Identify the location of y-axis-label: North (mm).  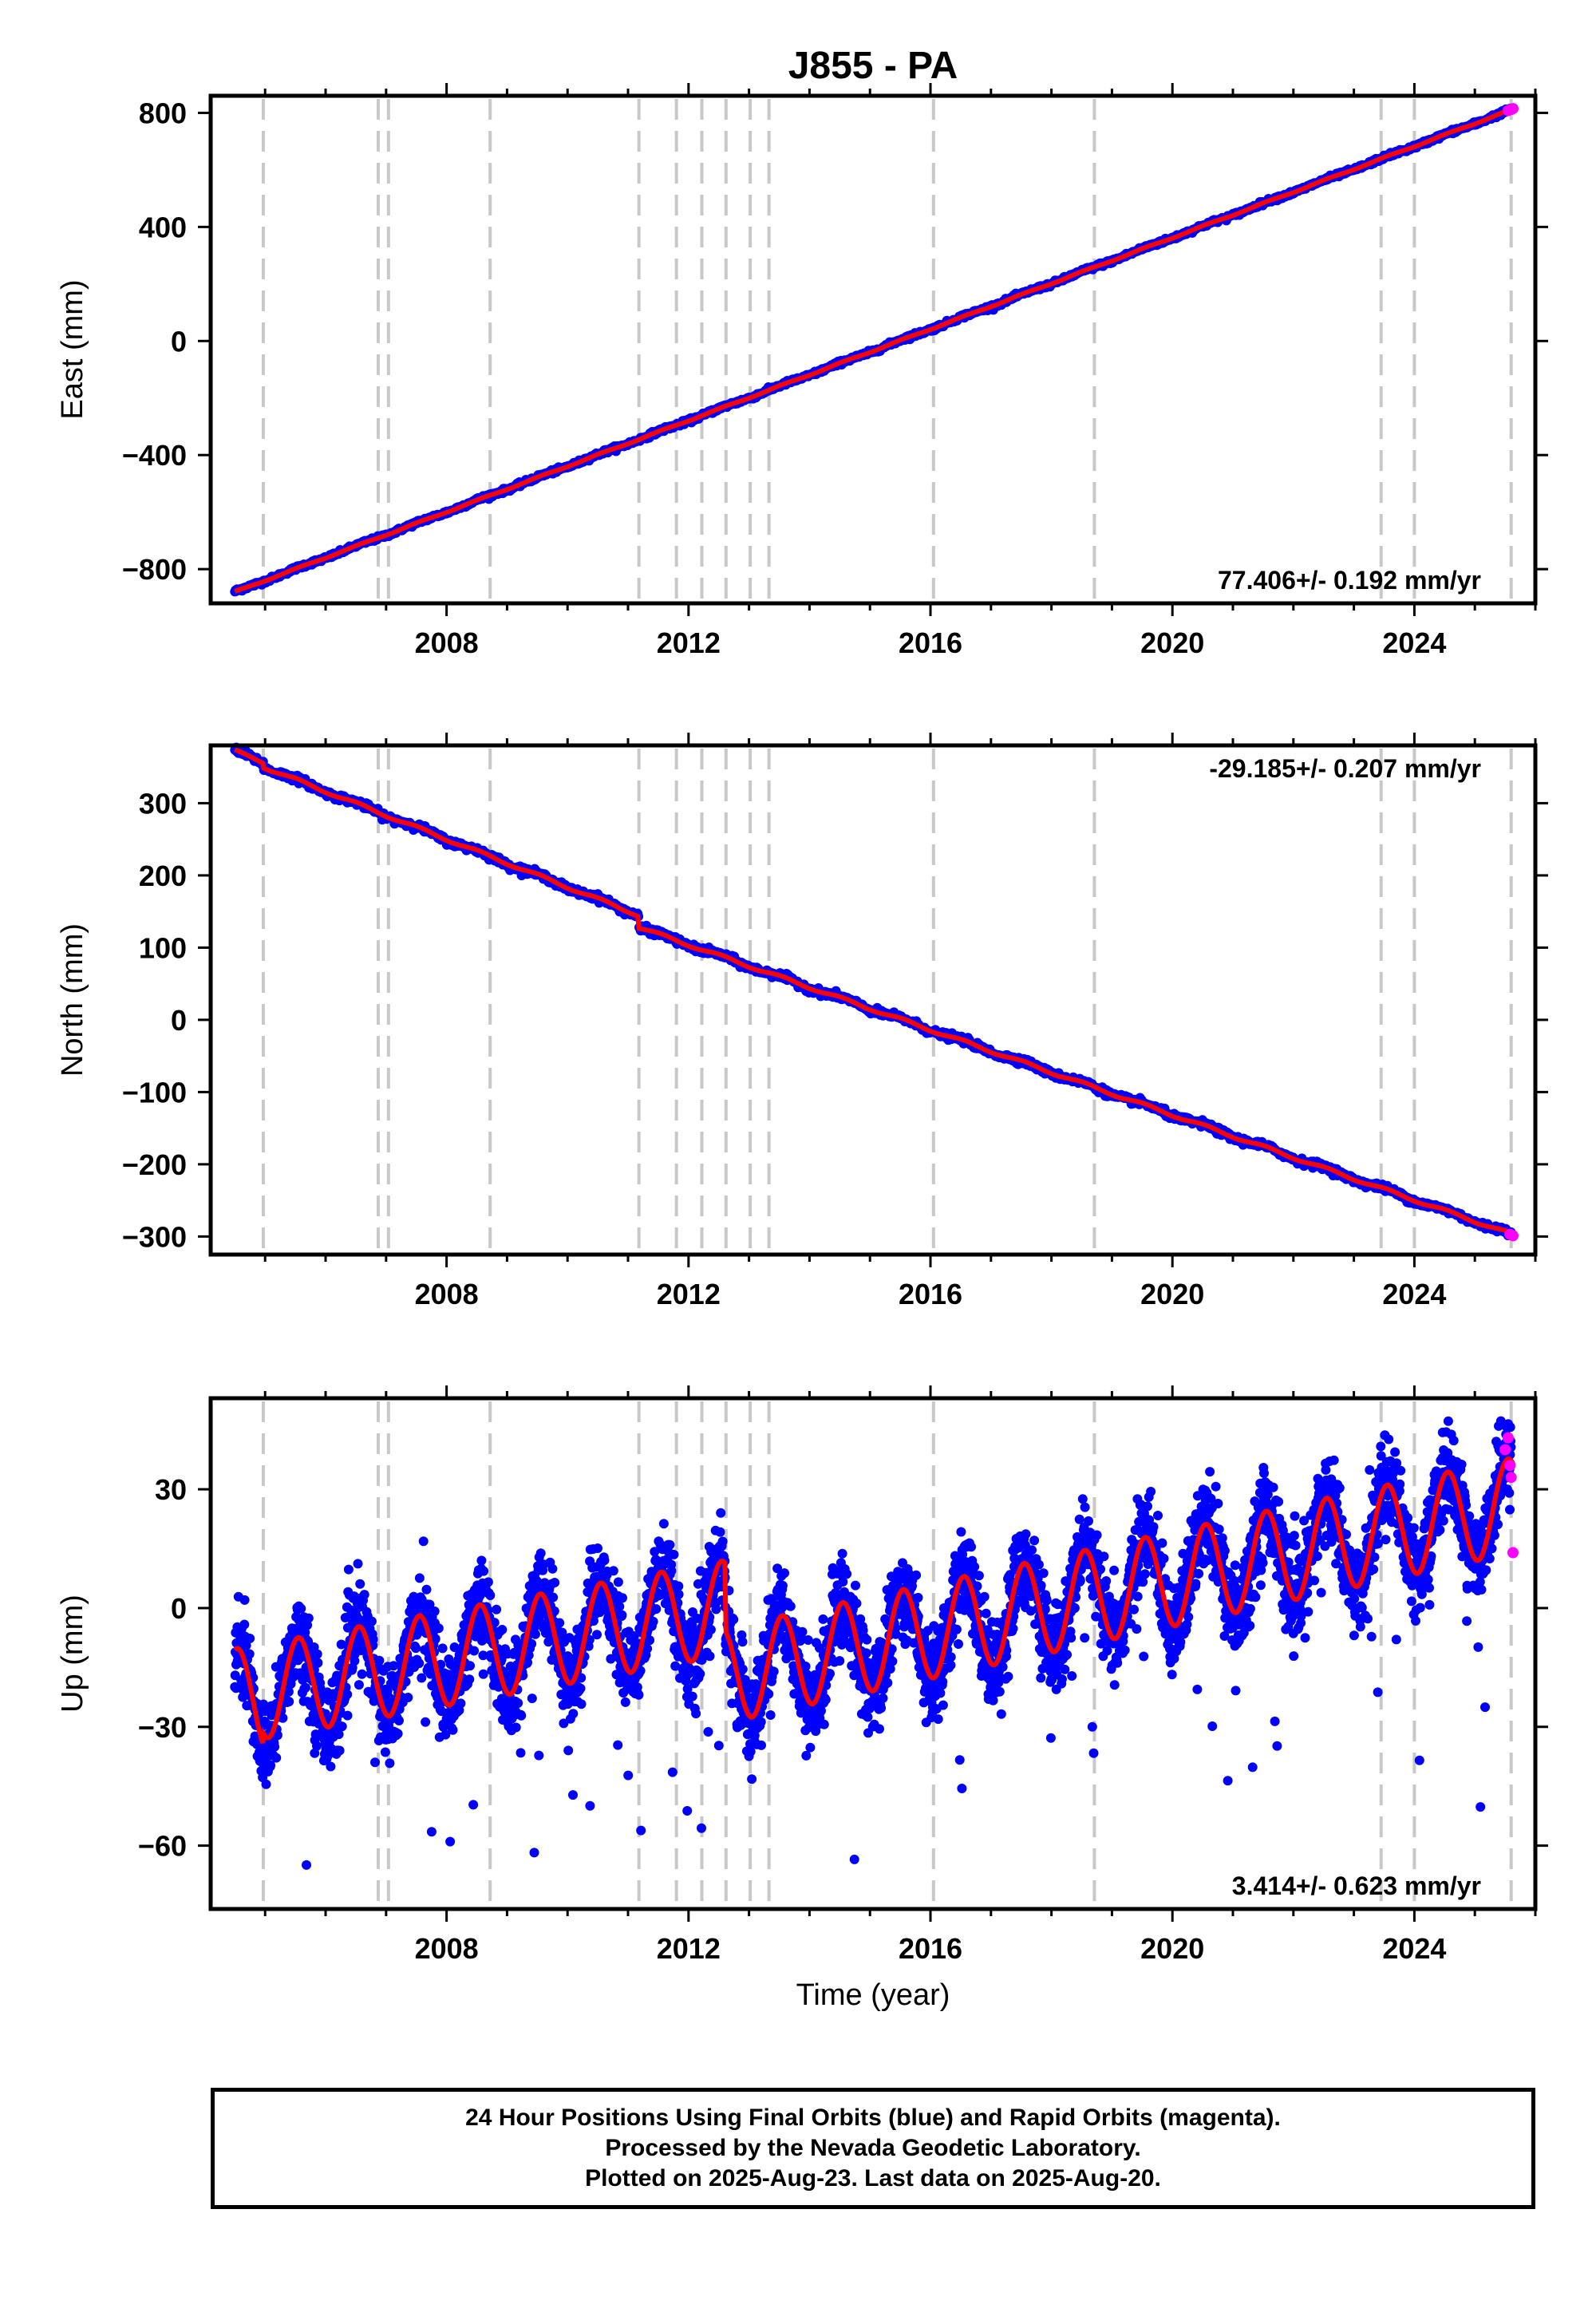
(72, 1000).